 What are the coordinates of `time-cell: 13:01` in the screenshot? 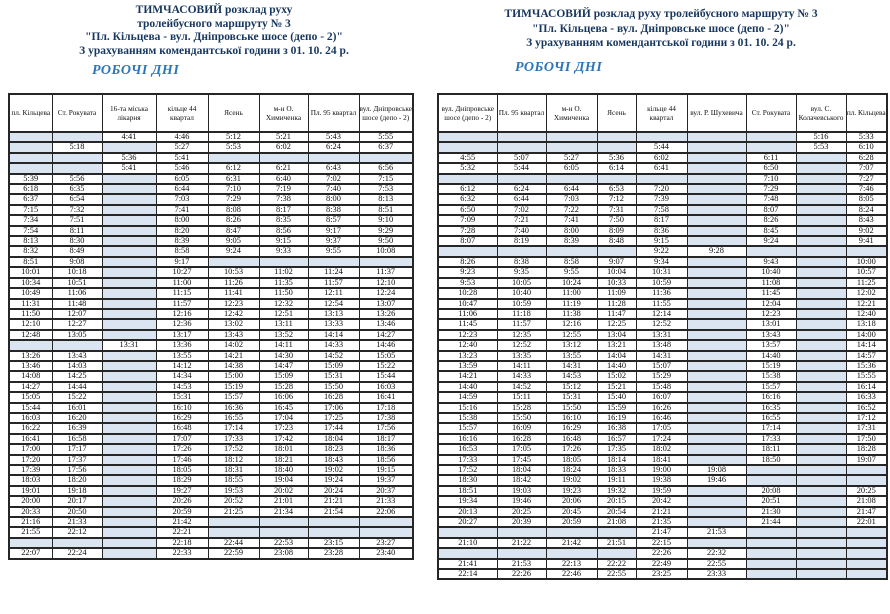 It's located at (771, 324).